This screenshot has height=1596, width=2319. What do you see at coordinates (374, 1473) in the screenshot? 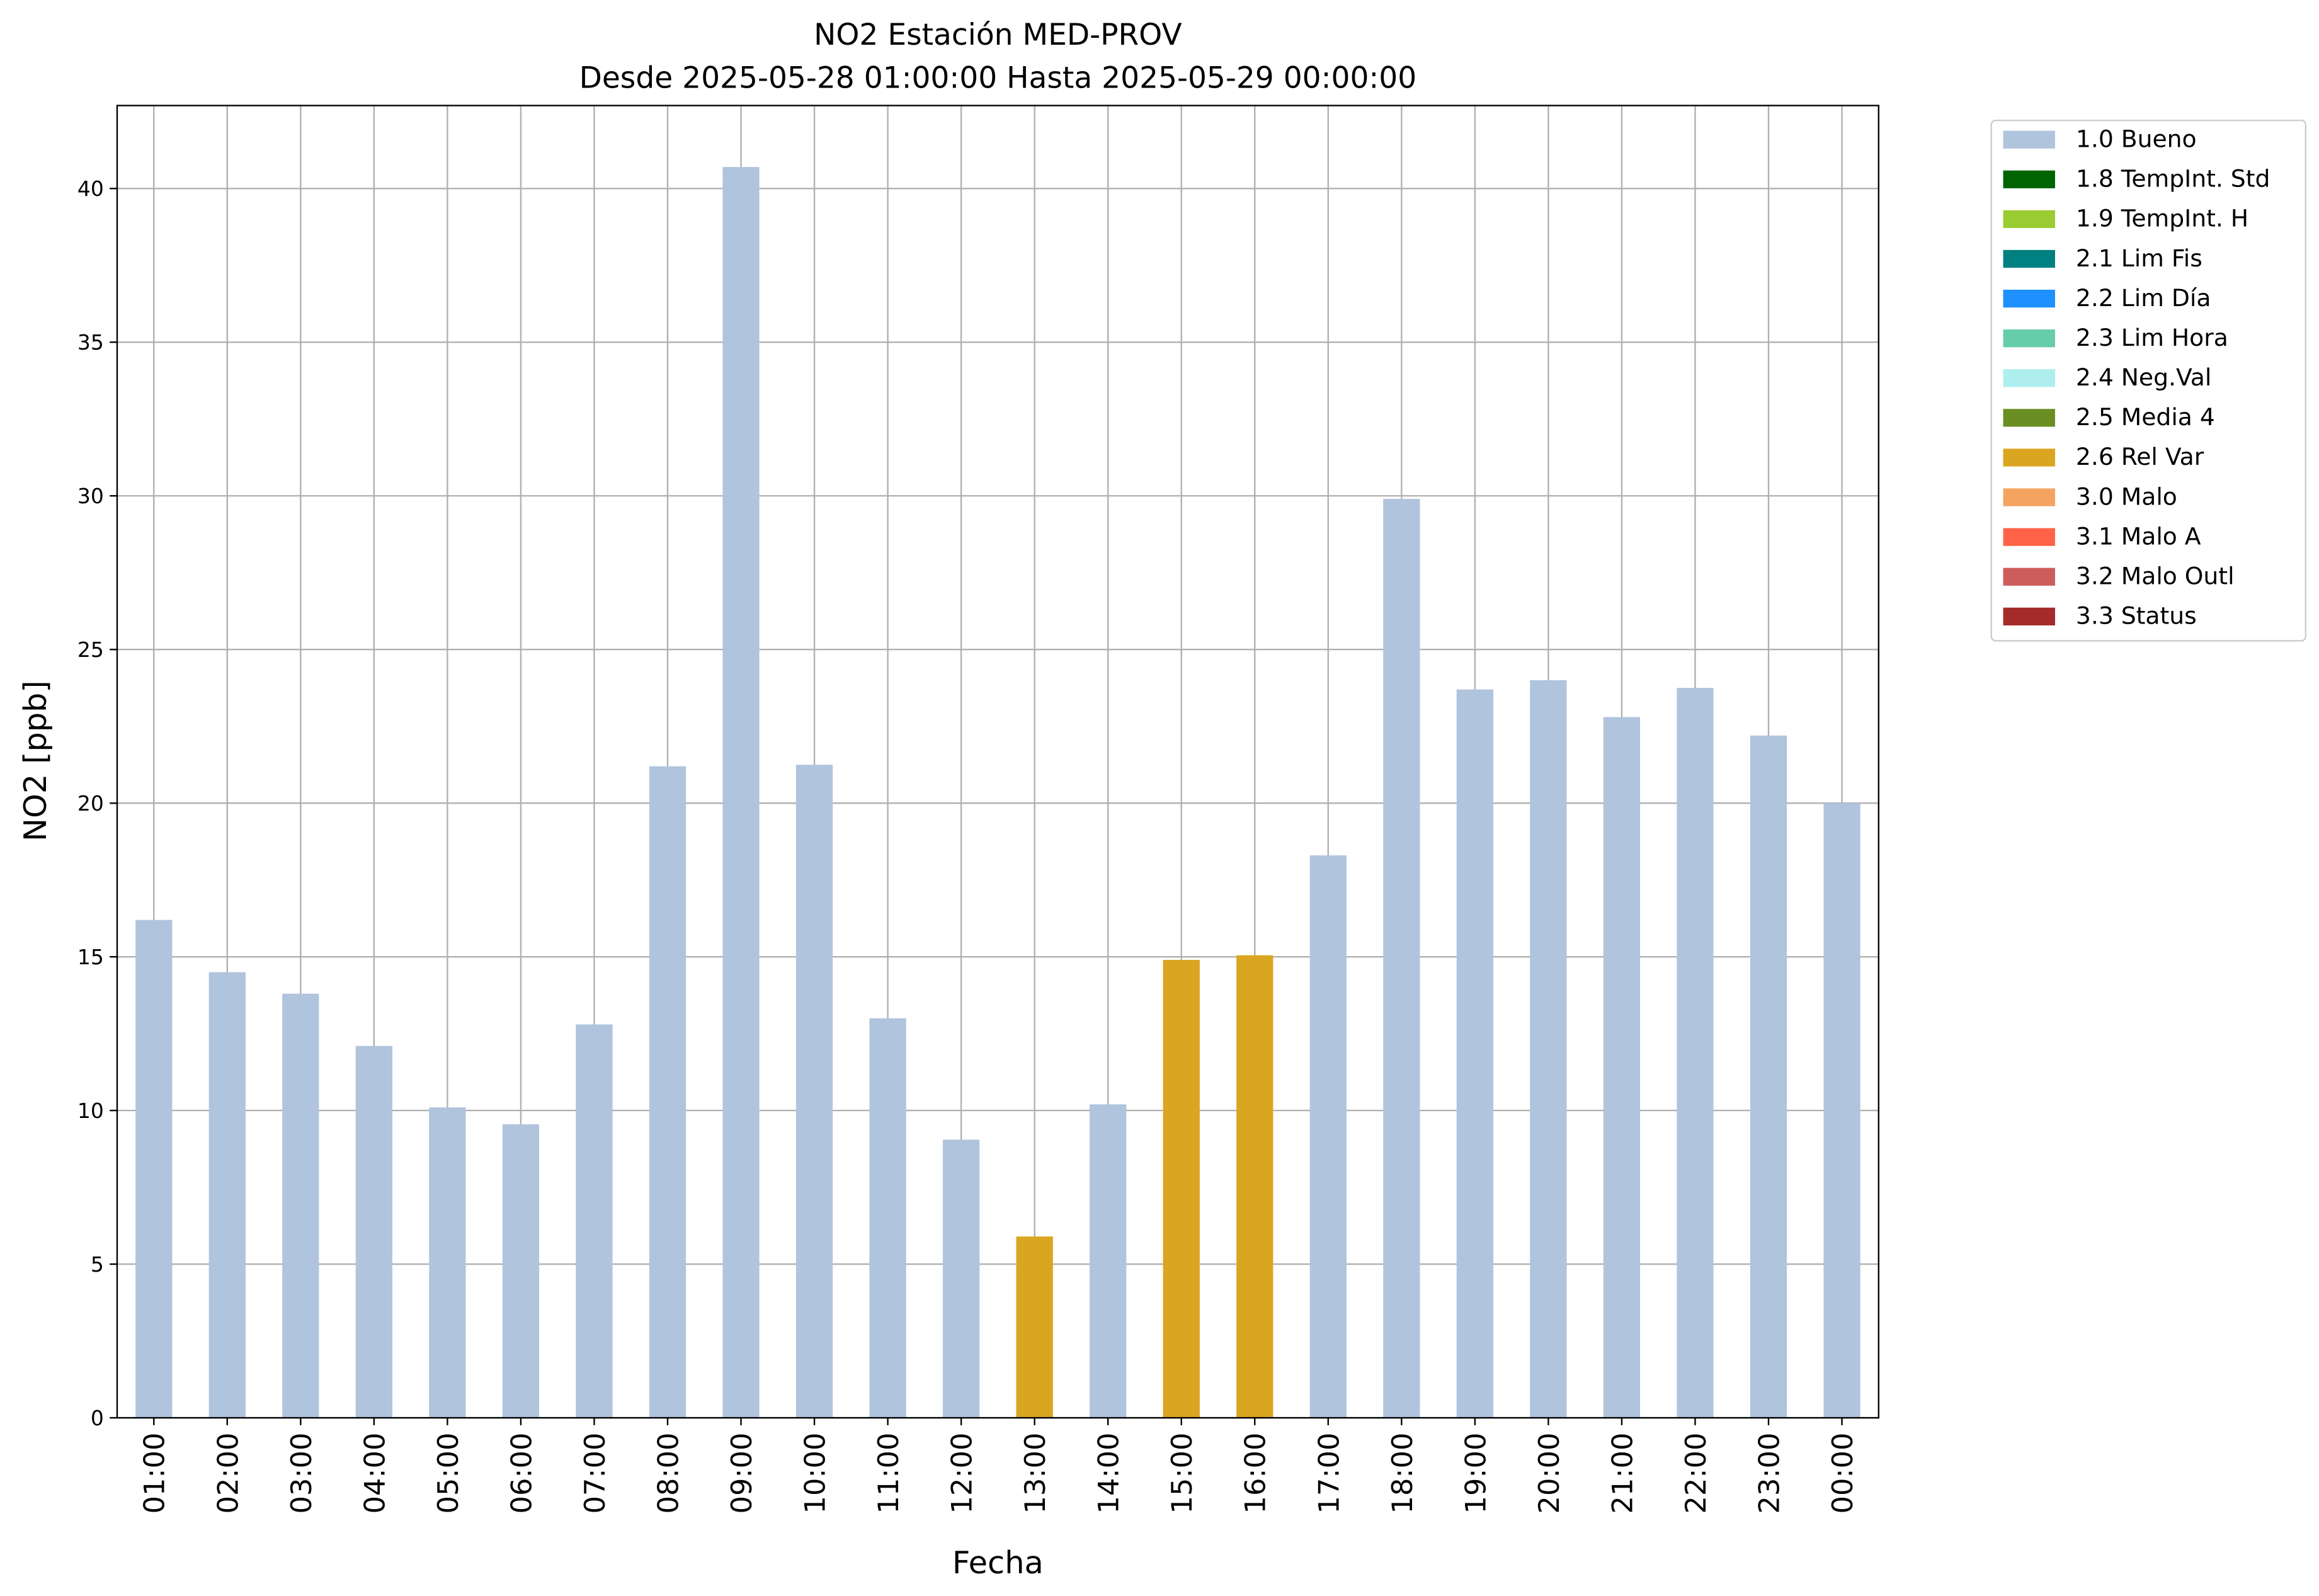
I see `x-tick-label: 04:00` at bounding box center [374, 1473].